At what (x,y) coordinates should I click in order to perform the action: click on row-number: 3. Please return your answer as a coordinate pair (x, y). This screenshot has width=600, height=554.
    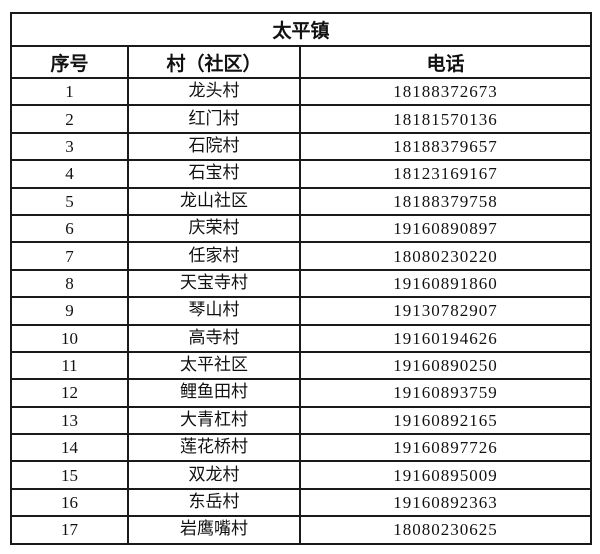
    Looking at the image, I should click on (69, 146).